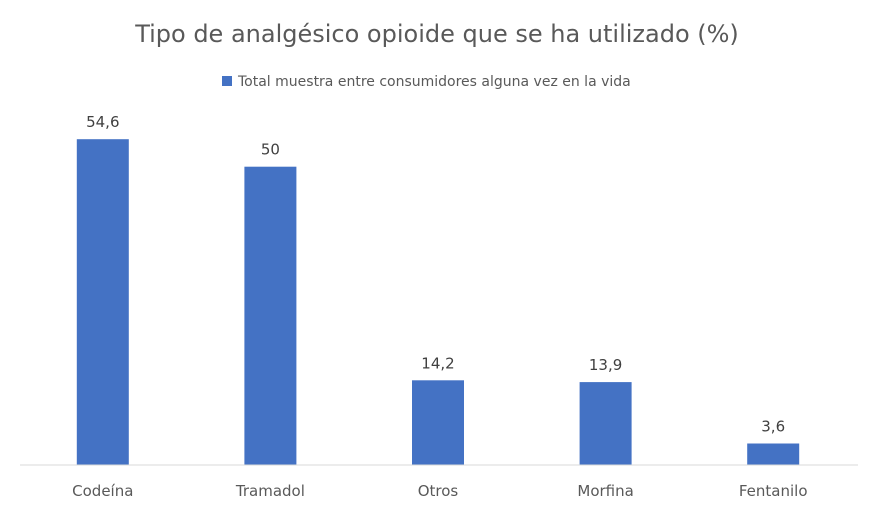 The image size is (875, 512). Describe the element at coordinates (773, 427) in the screenshot. I see `value-label-4: 3,6` at that location.